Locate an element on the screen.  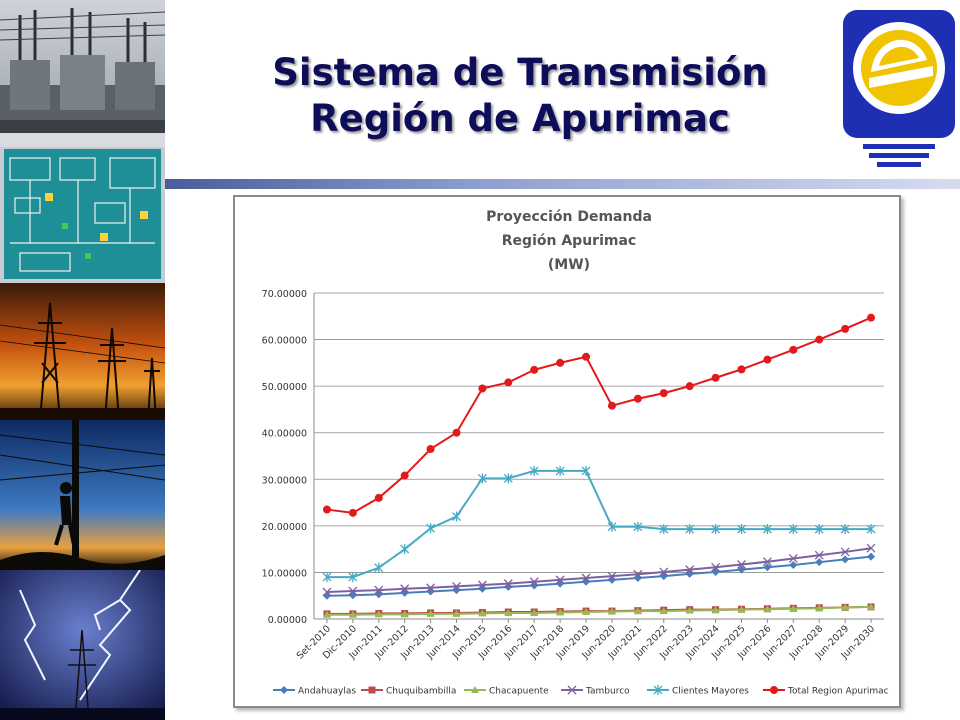
legend-item: Clientes Mayores is located at coordinates (698, 691).